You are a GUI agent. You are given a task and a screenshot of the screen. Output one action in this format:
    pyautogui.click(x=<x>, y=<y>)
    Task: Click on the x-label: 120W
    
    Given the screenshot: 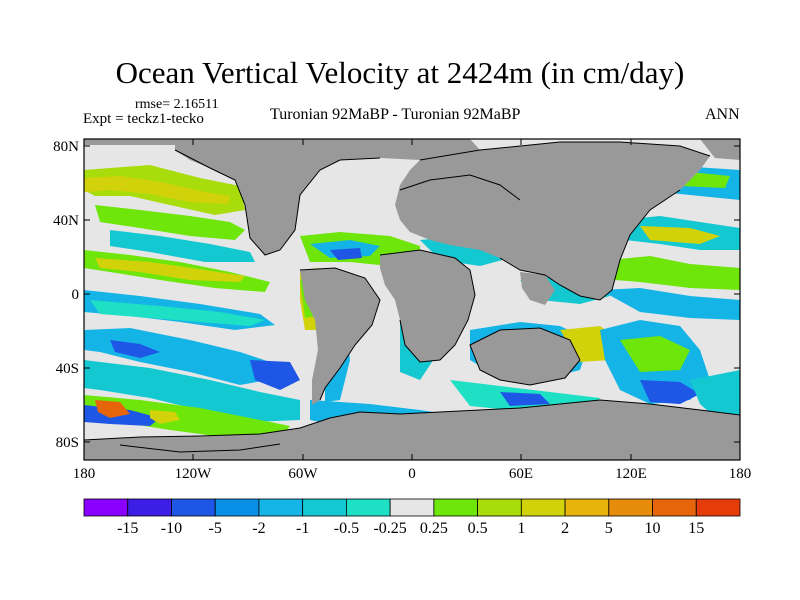 What is the action you would take?
    pyautogui.click(x=194, y=474)
    